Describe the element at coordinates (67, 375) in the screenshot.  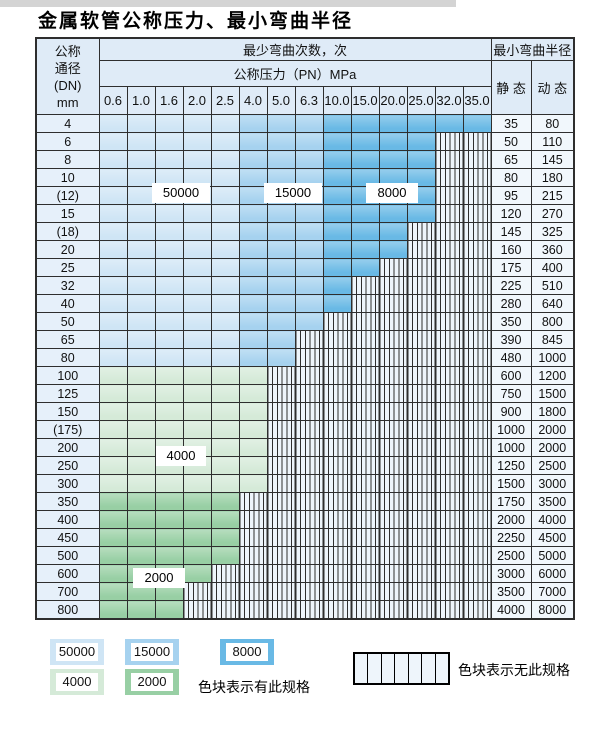
I see `dn-cell: 100` at that location.